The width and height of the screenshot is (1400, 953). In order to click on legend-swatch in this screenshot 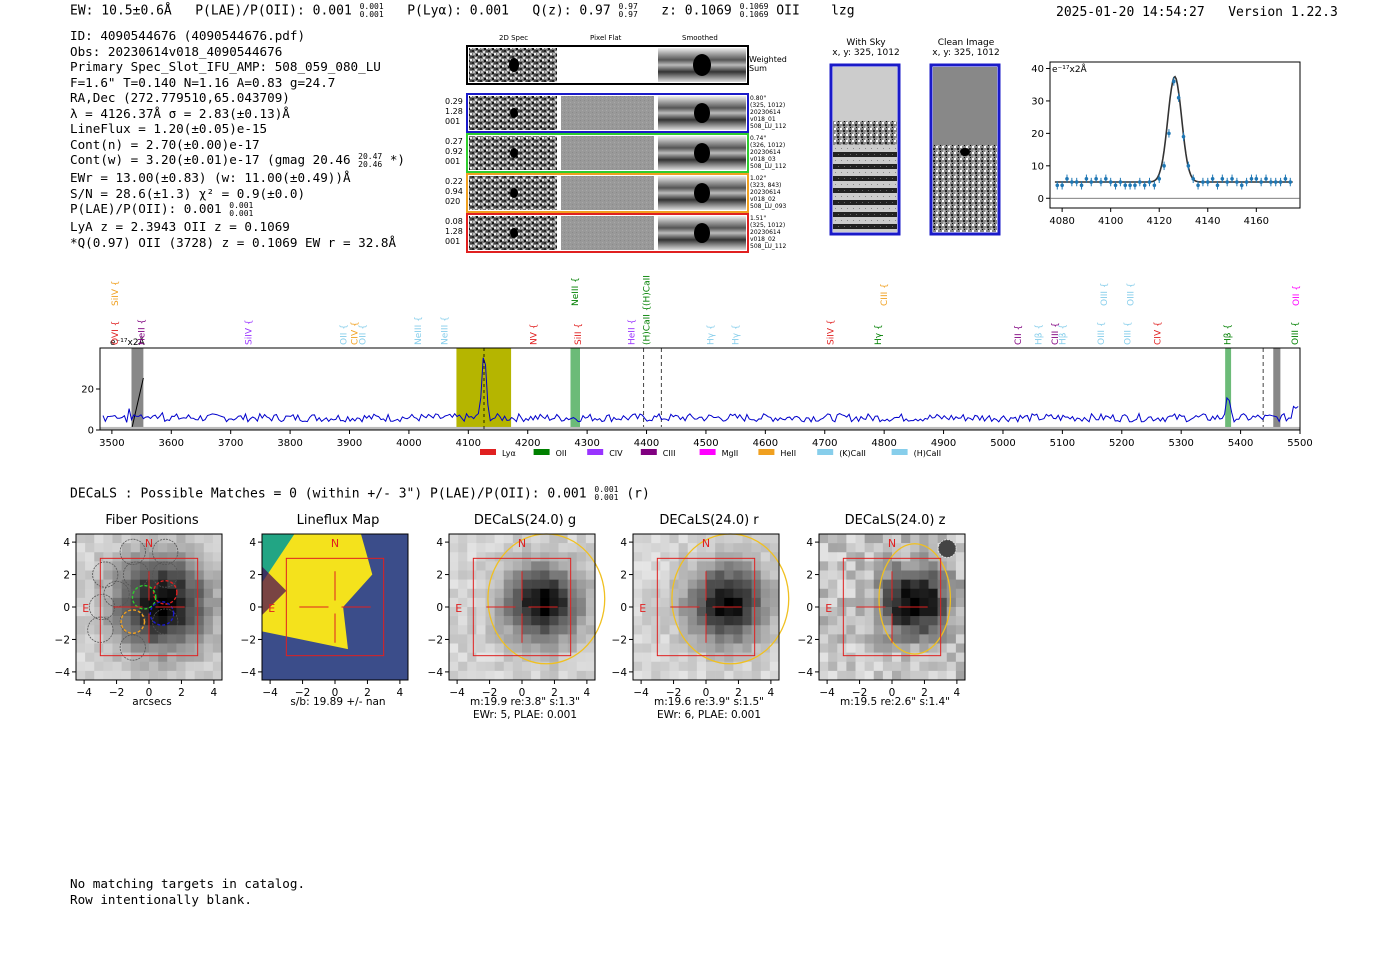, I will do `click(488, 452)`.